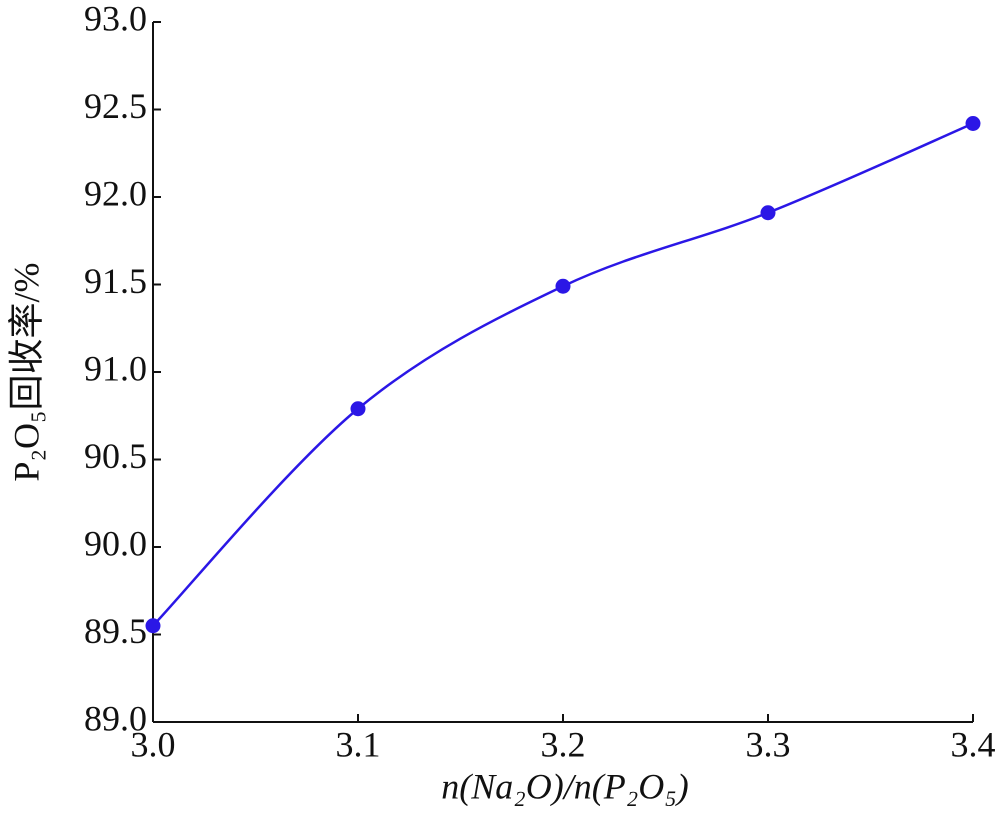 The width and height of the screenshot is (1000, 833). I want to click on x-tick-label: 3.2, so click(563, 744).